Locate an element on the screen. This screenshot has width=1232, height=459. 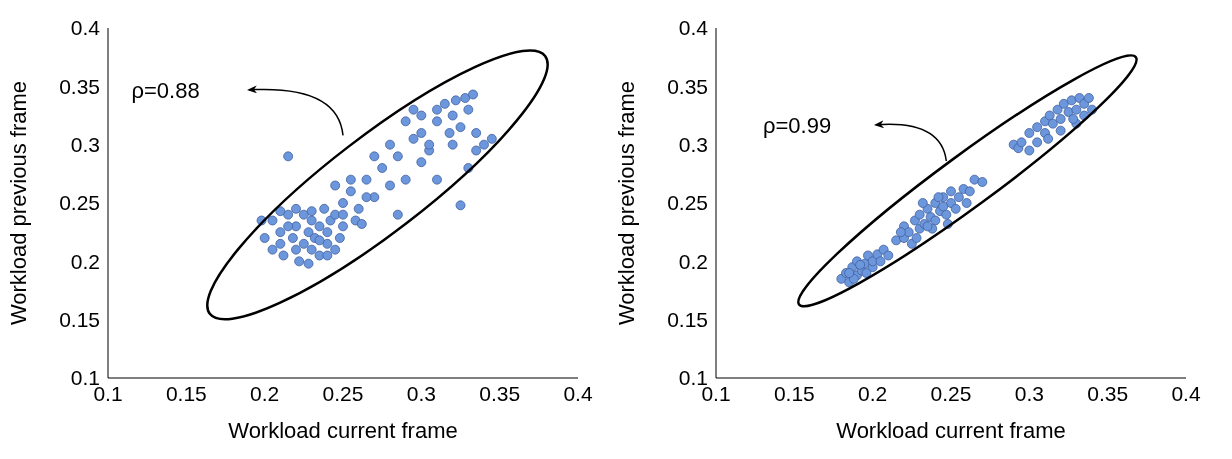
annotation: ρ=0.88 is located at coordinates (165, 90).